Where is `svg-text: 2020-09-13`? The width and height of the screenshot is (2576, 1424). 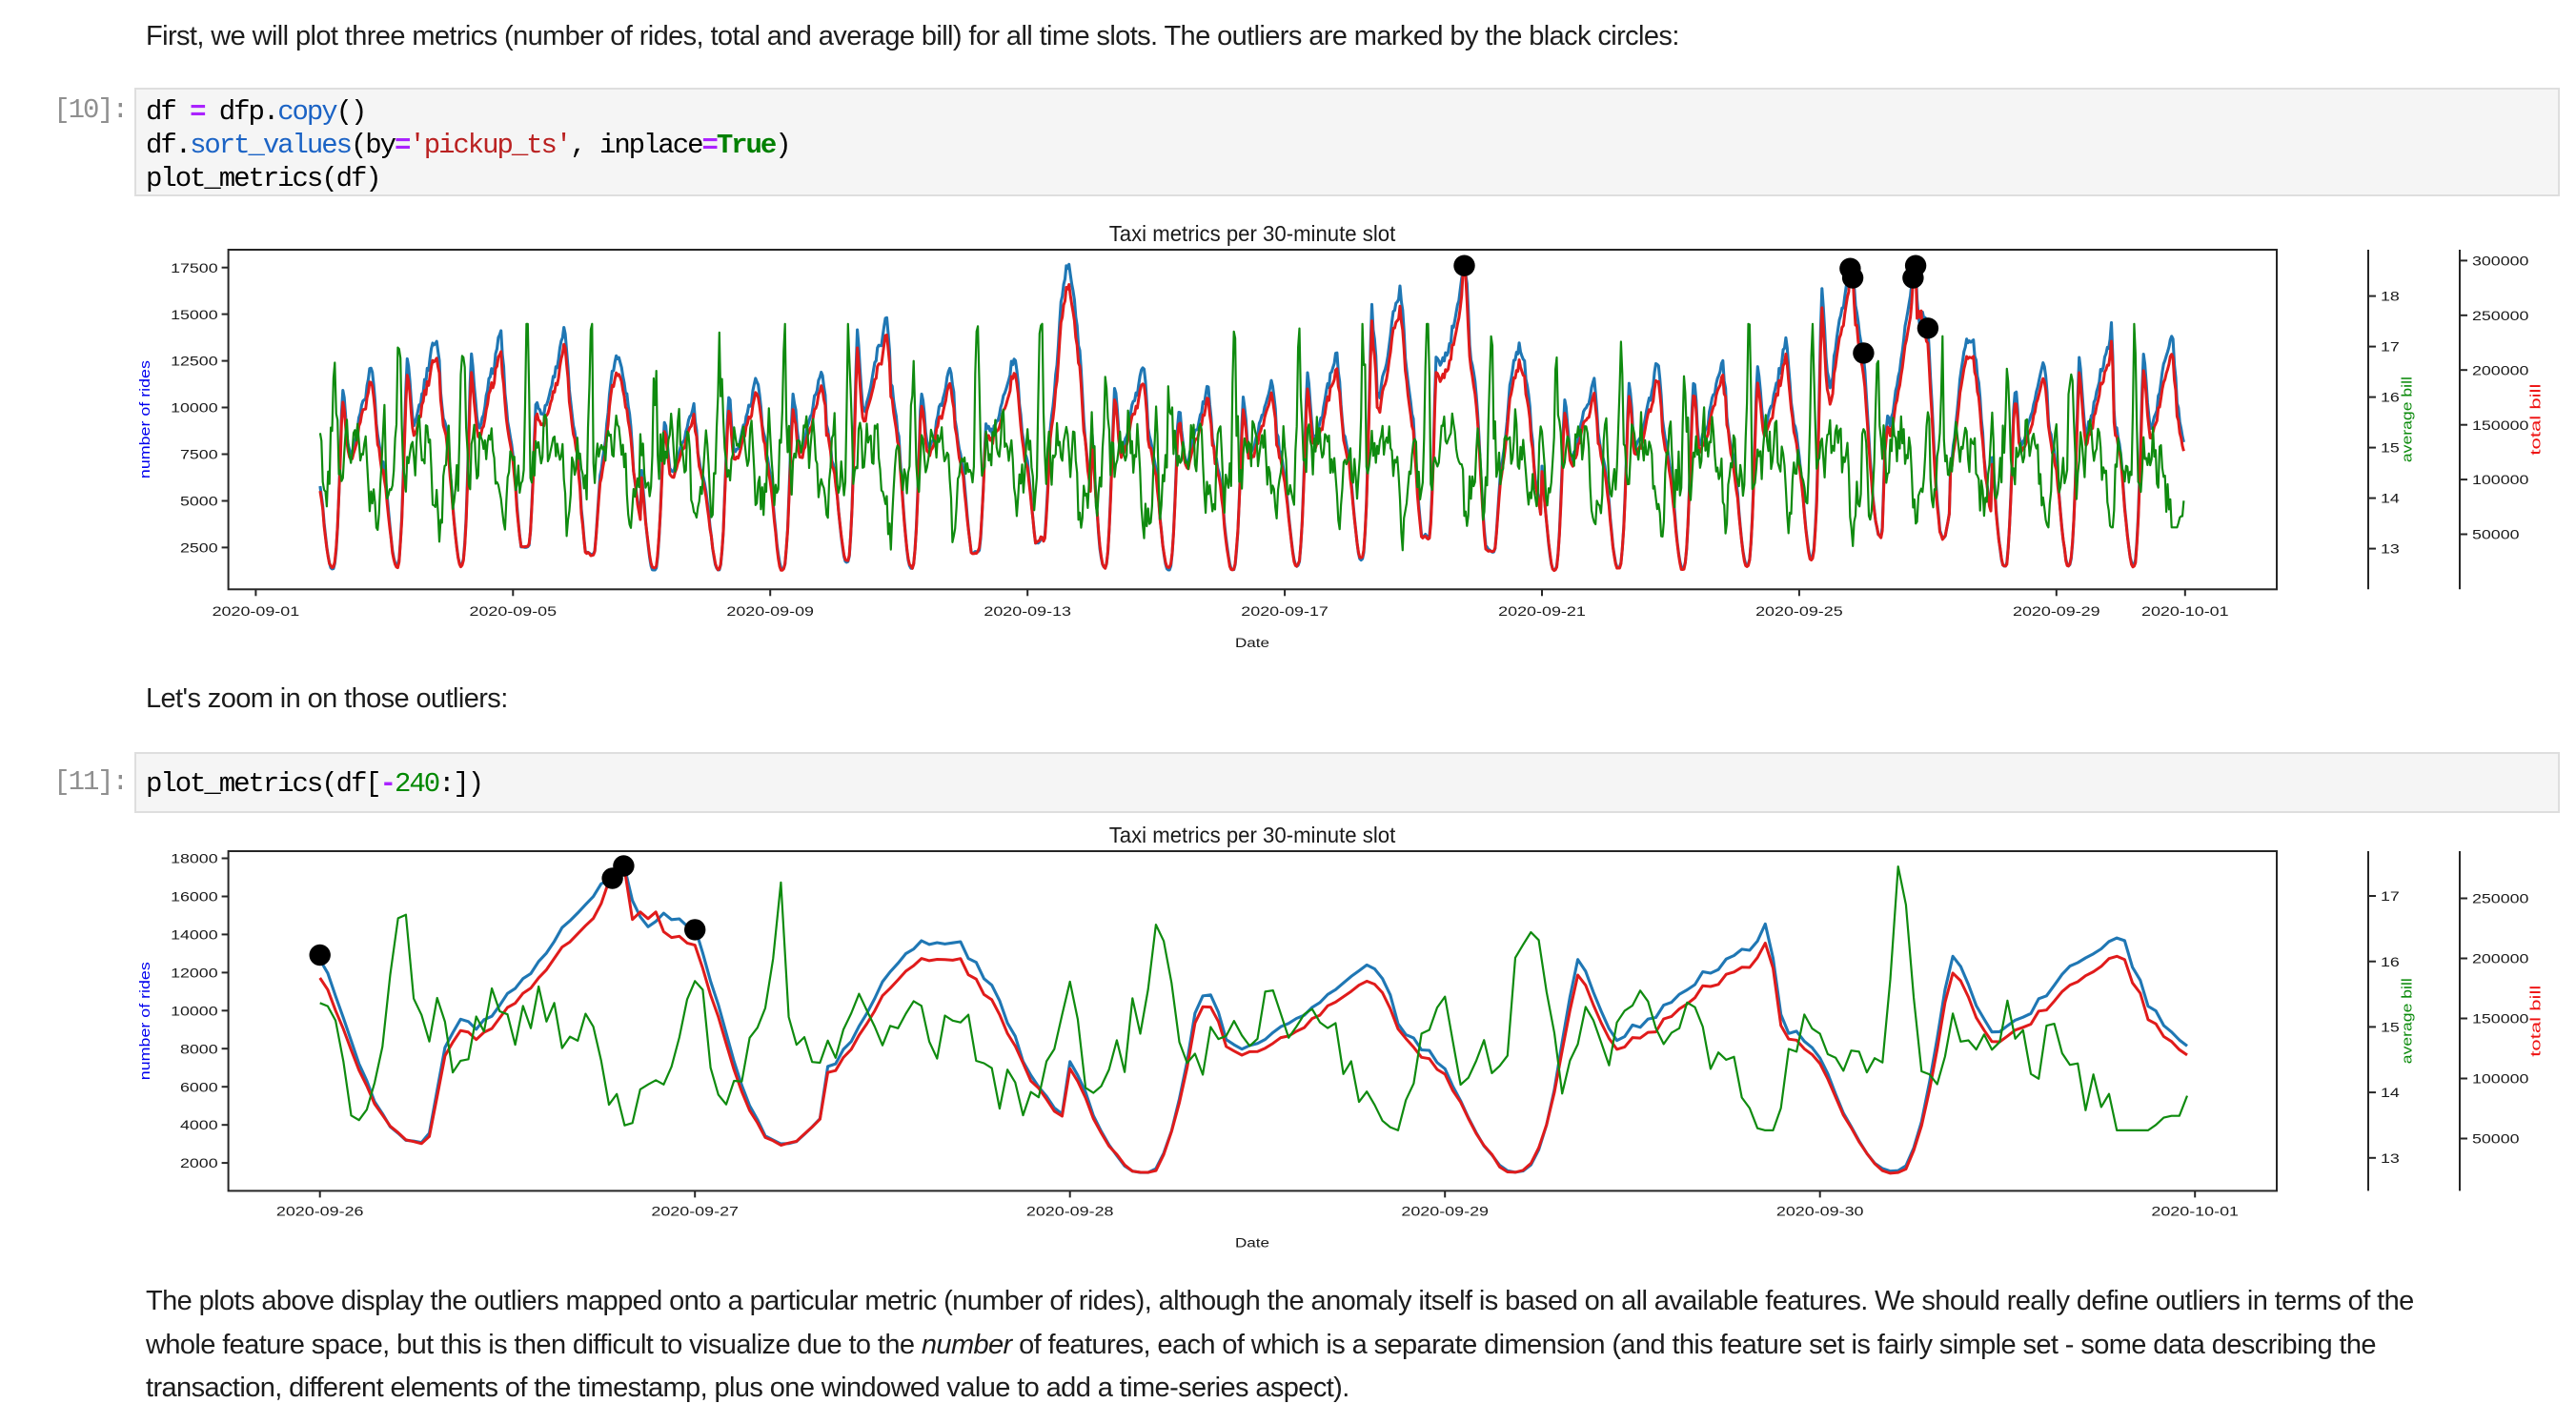
svg-text: 2020-09-13 is located at coordinates (1027, 612).